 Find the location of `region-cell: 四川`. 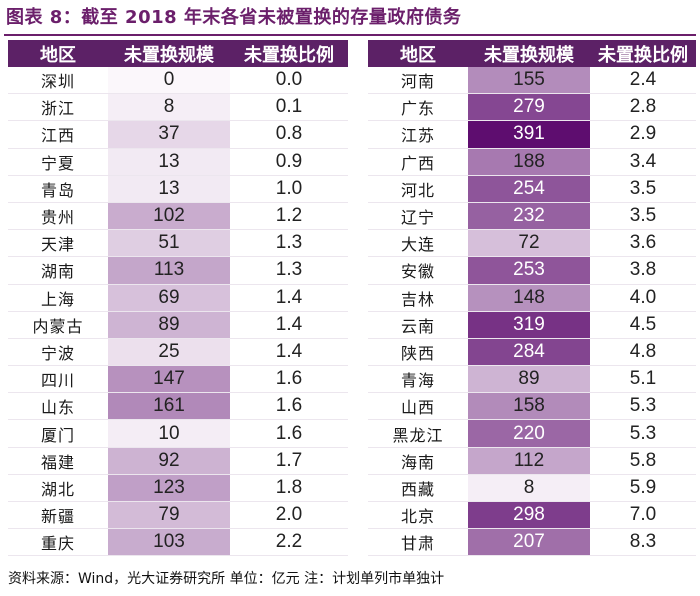

region-cell: 四川 is located at coordinates (58, 379).